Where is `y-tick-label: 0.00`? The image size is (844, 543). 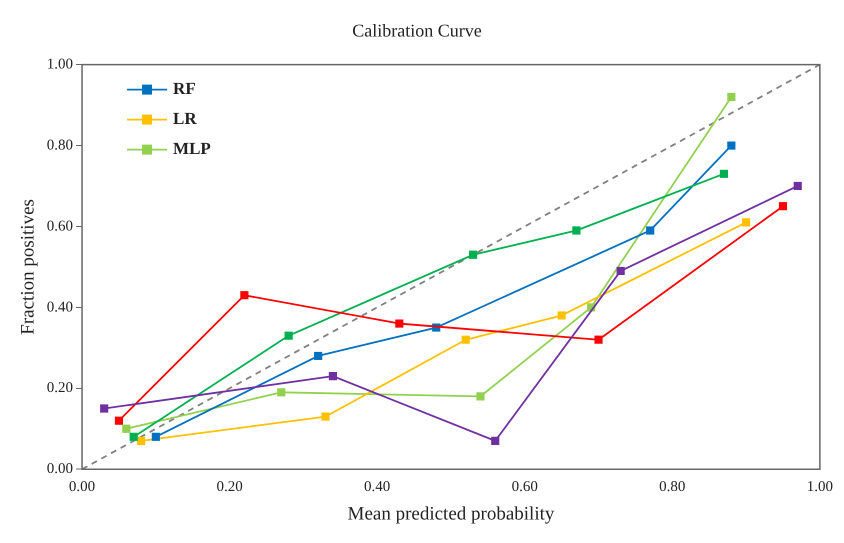 y-tick-label: 0.00 is located at coordinates (60, 469).